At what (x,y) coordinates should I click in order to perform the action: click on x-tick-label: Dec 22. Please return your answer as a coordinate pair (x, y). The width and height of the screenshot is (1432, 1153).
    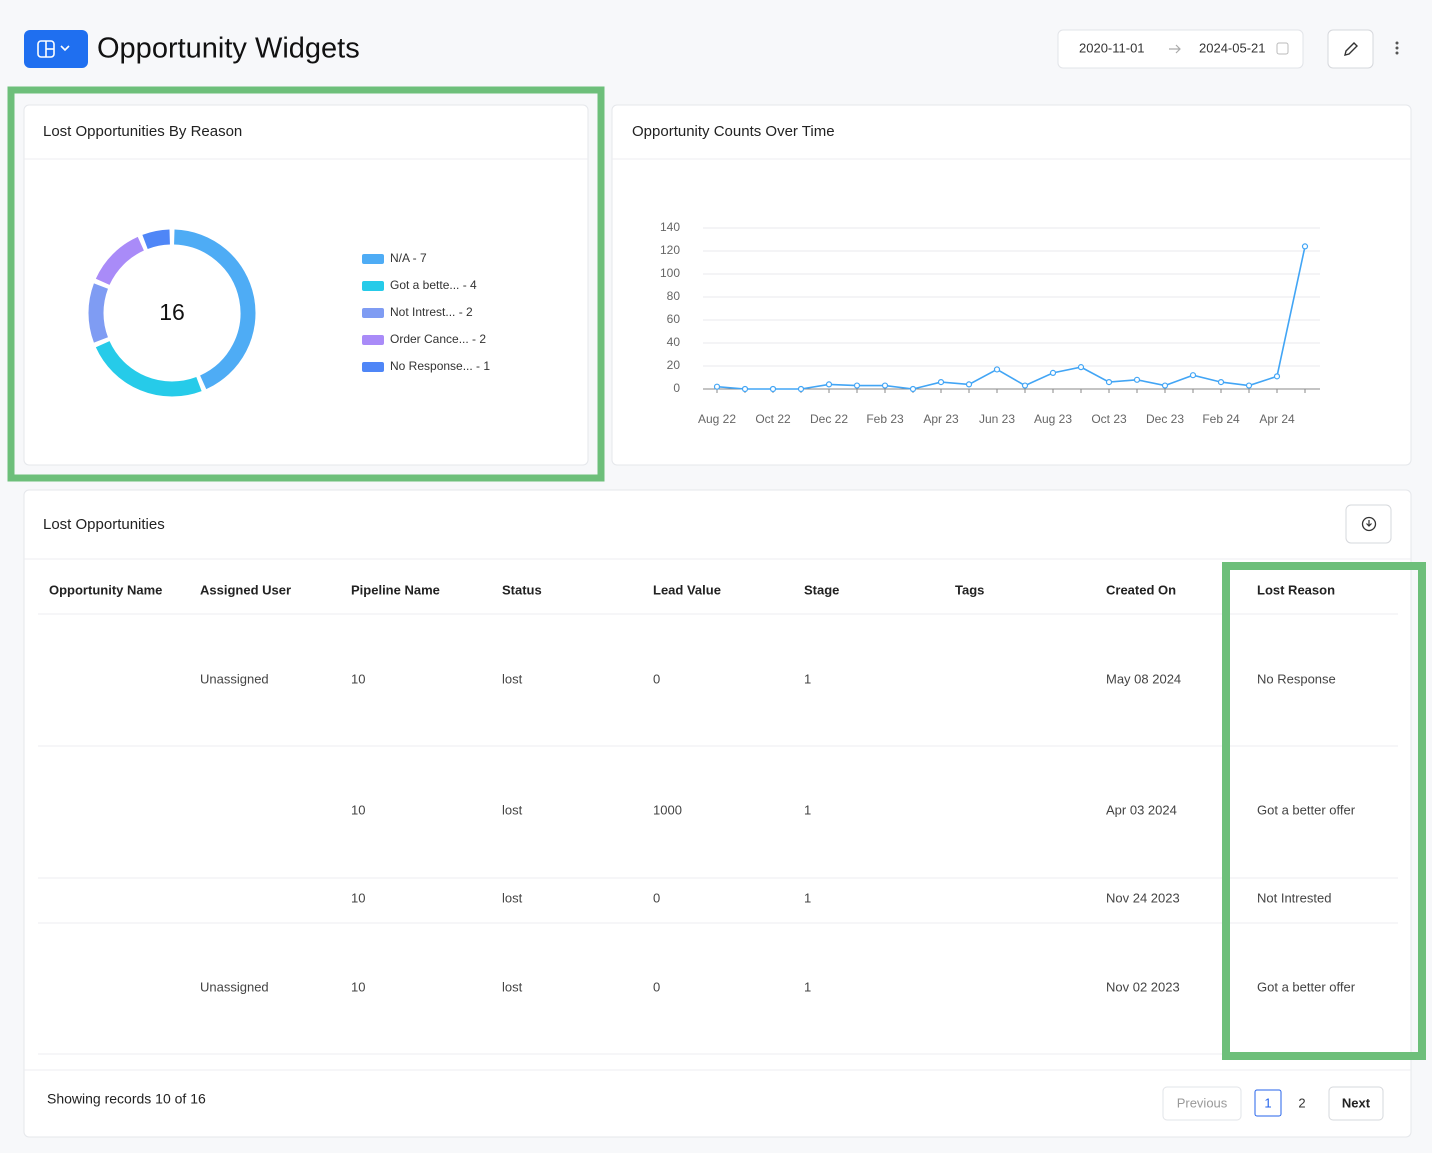
    Looking at the image, I should click on (829, 419).